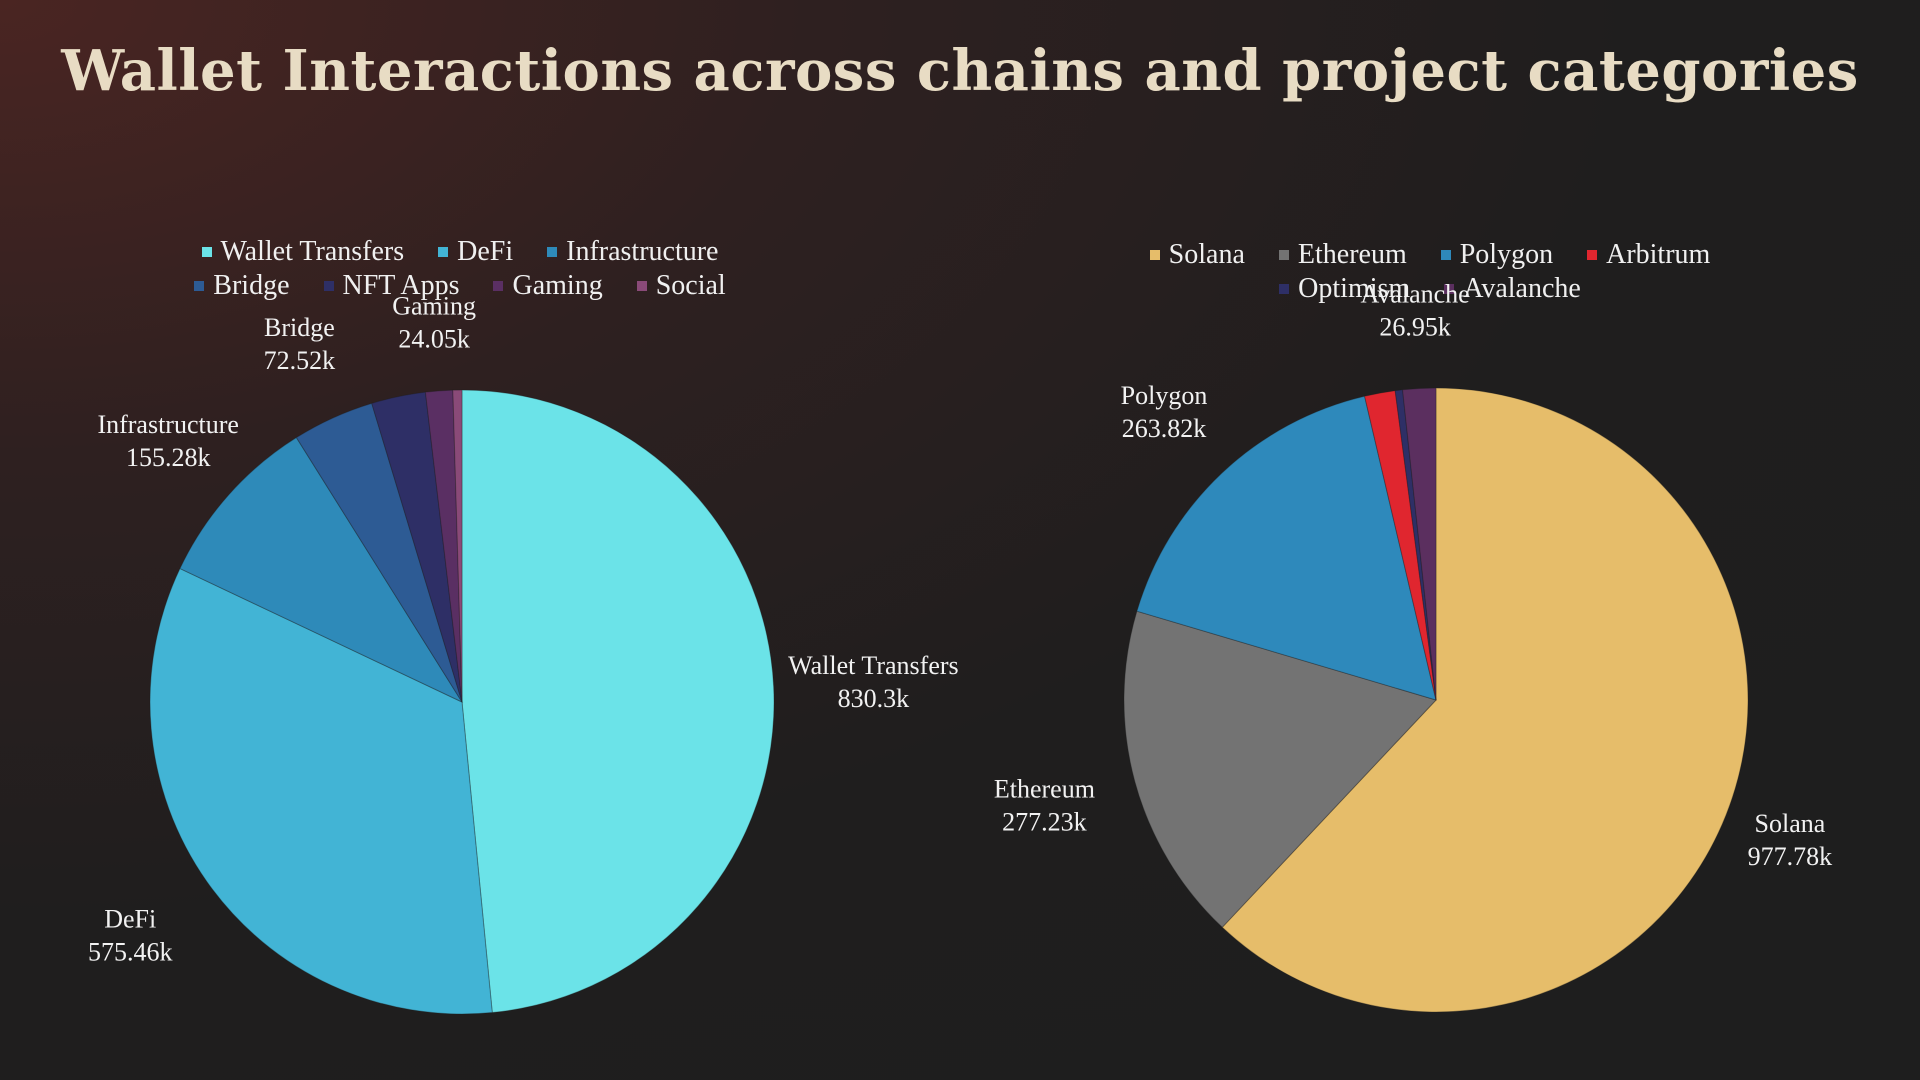  I want to click on pie-slice-nft-apps, so click(417, 547).